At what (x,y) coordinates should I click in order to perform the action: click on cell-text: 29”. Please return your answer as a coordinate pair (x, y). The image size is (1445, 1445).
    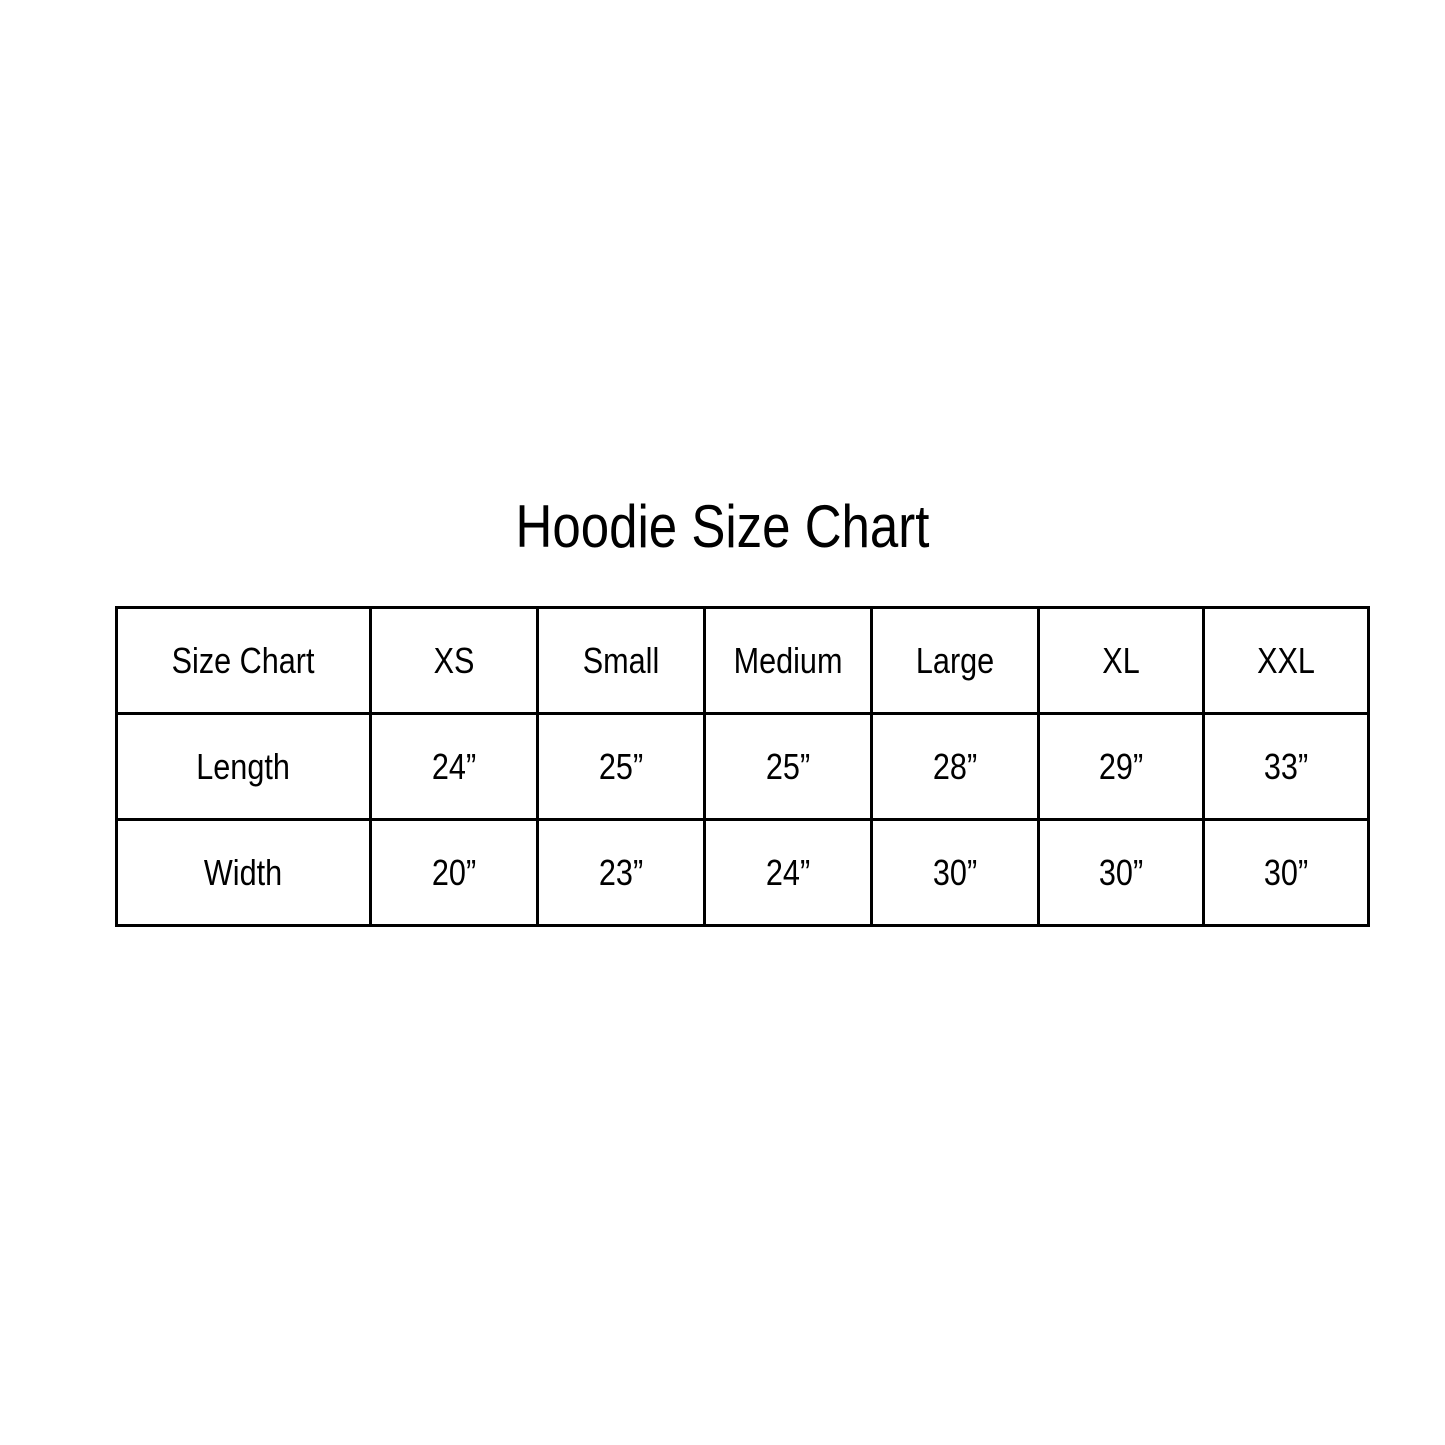
    Looking at the image, I should click on (1121, 766).